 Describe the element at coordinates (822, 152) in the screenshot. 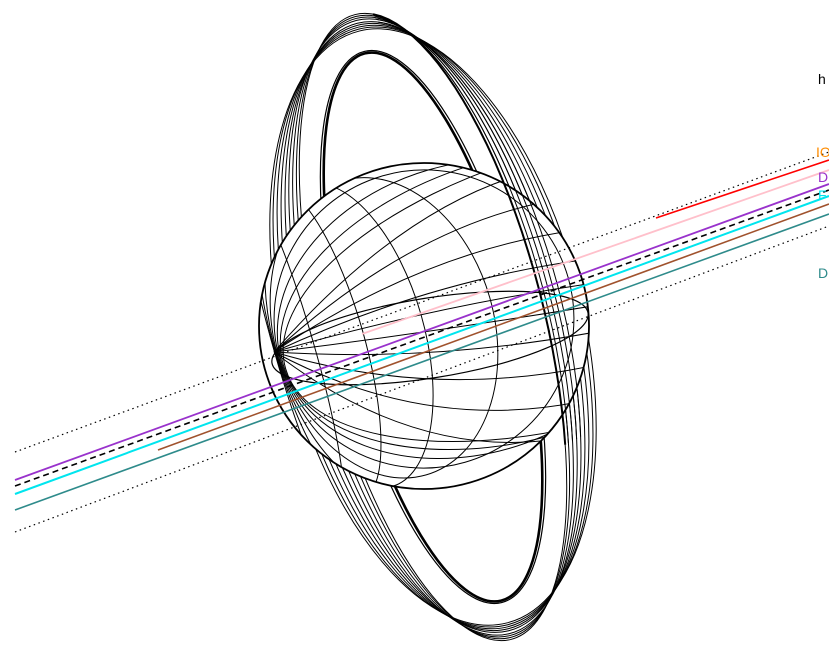

I see `legend-label-orange: IO` at that location.